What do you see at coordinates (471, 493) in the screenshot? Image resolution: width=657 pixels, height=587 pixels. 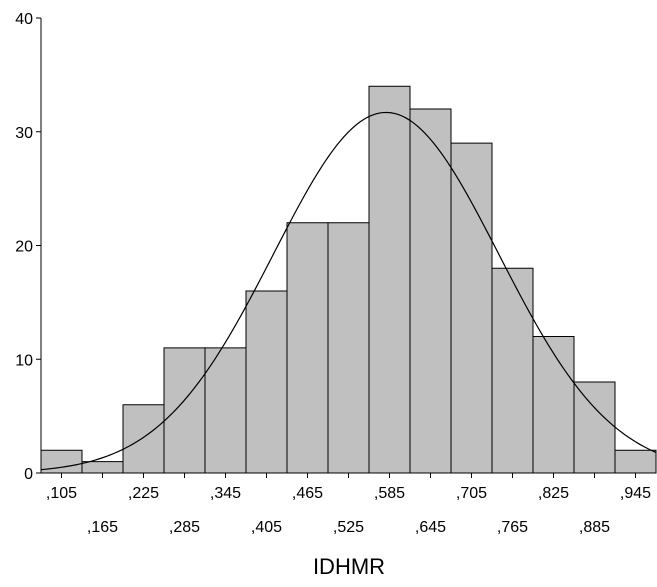 I see `x-tick-label: ,705` at bounding box center [471, 493].